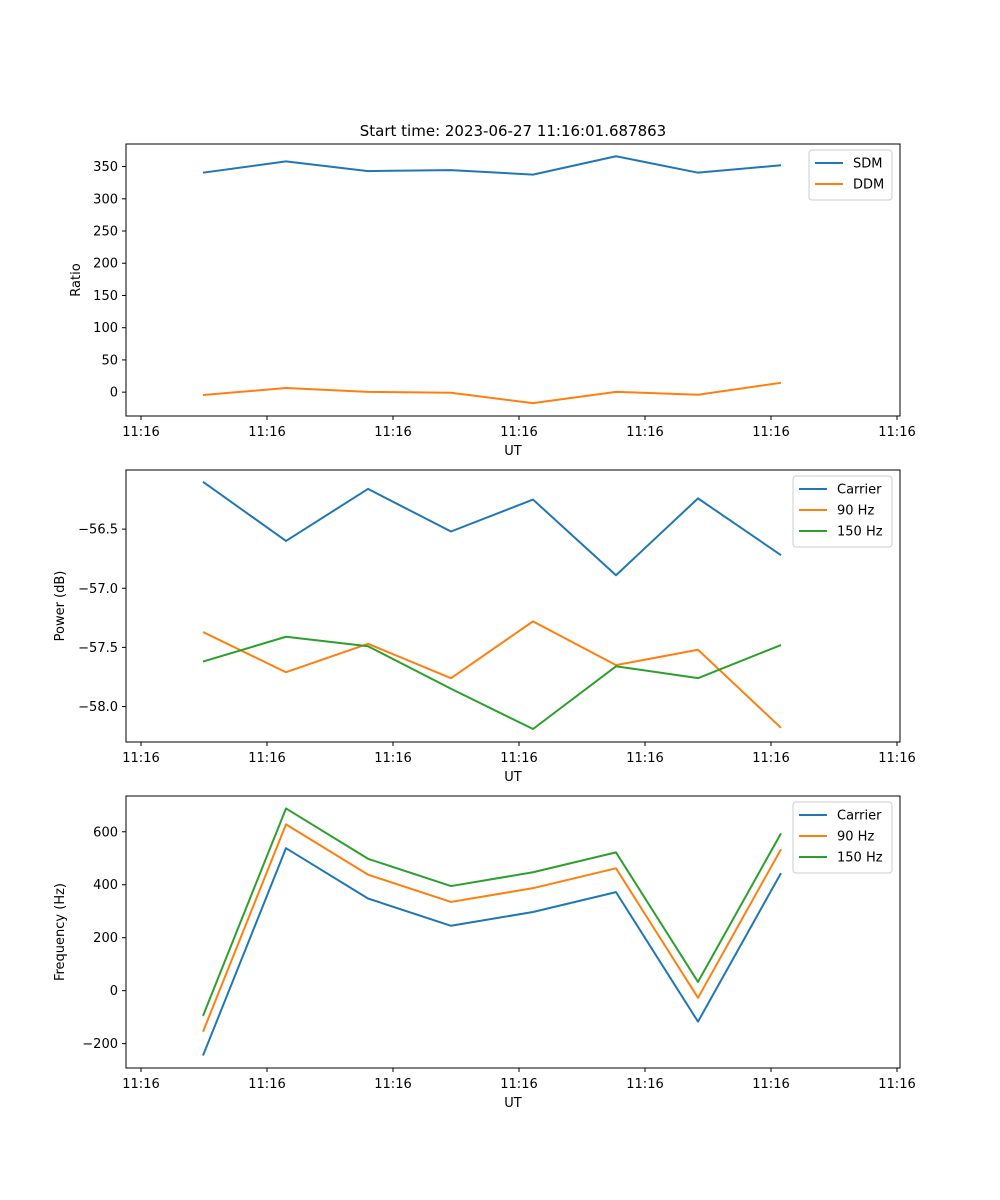  Describe the element at coordinates (98, 648) in the screenshot. I see `y-tick-label: −57.5` at that location.